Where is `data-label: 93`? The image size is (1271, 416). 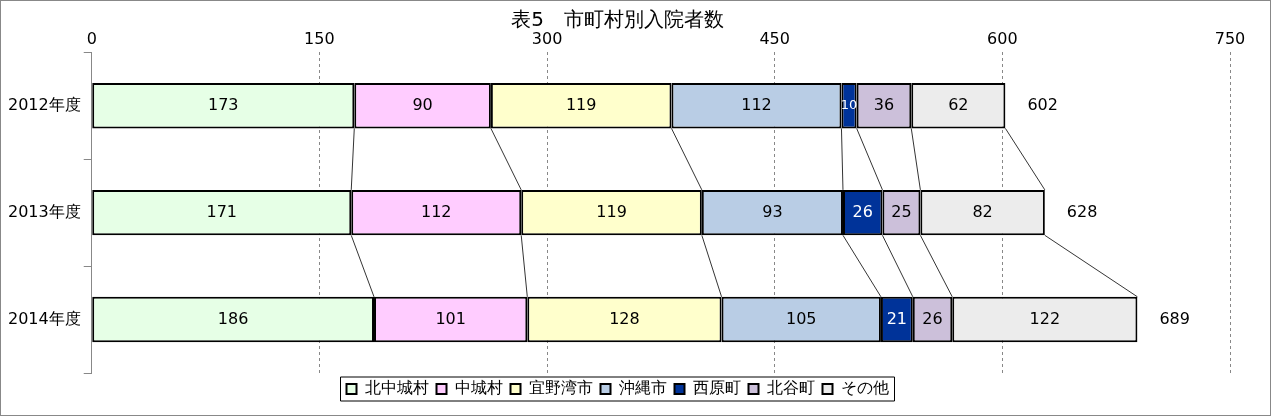 data-label: 93 is located at coordinates (772, 211).